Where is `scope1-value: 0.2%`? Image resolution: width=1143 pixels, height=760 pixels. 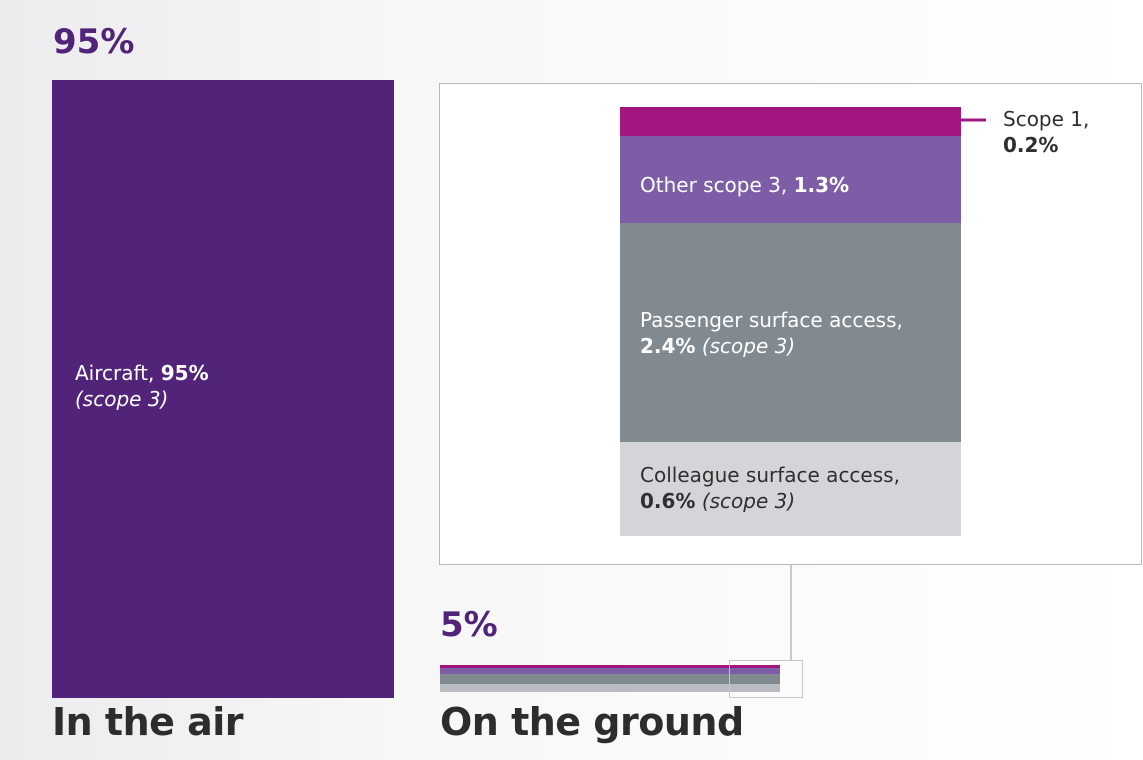
scope1-value: 0.2% is located at coordinates (1031, 145).